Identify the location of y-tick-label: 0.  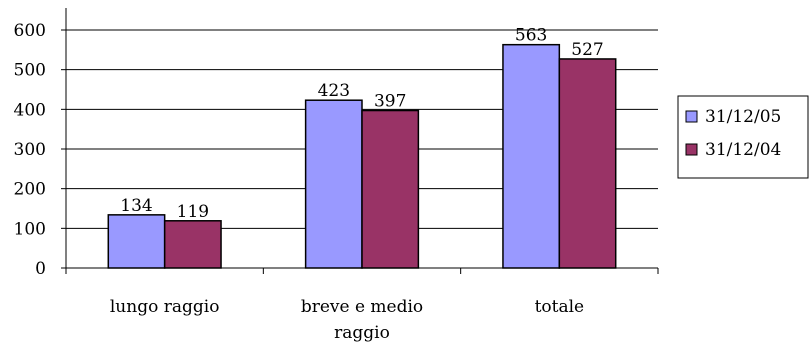
(40, 269).